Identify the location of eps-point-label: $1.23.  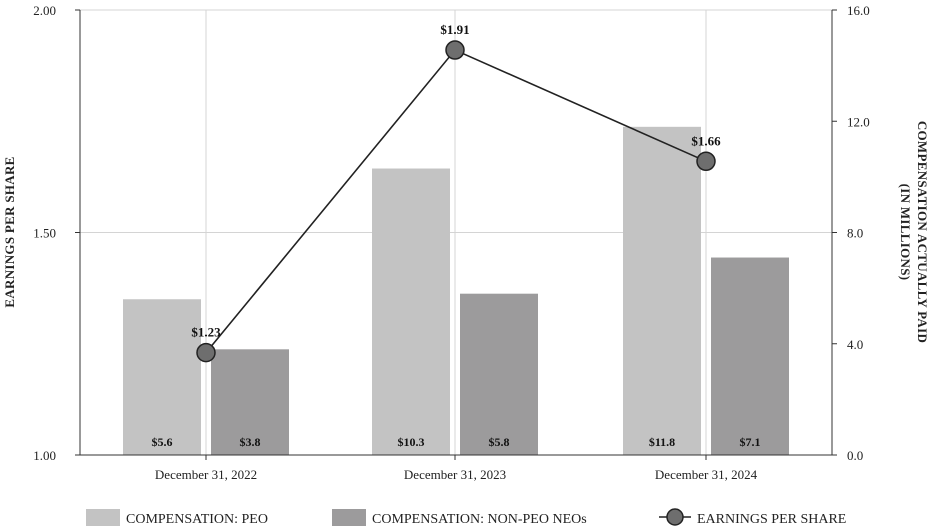
(206, 332).